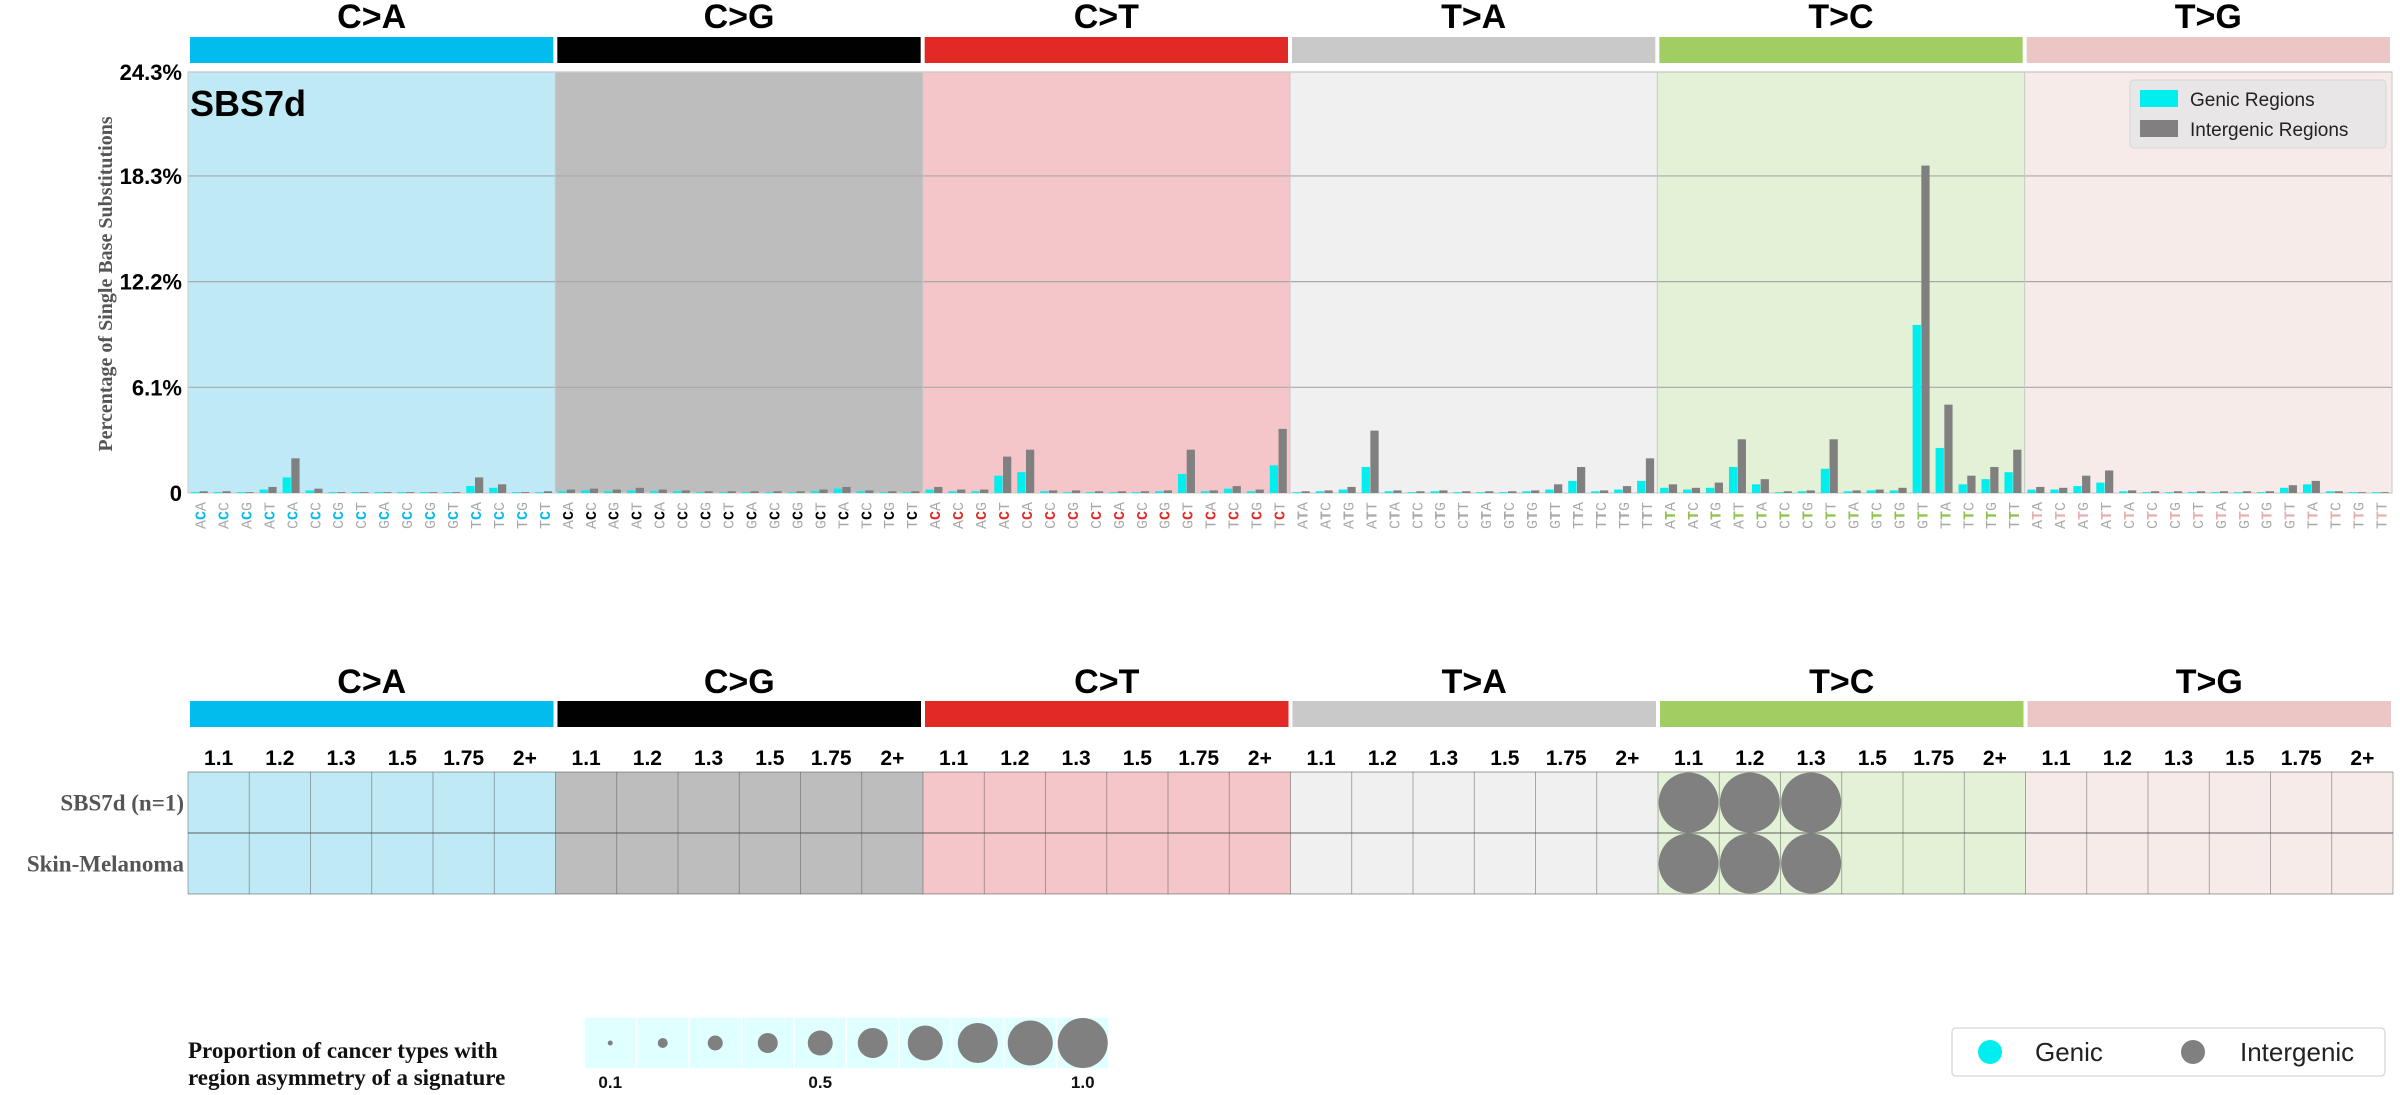  I want to click on x-tick-label: GCT, so click(454, 515).